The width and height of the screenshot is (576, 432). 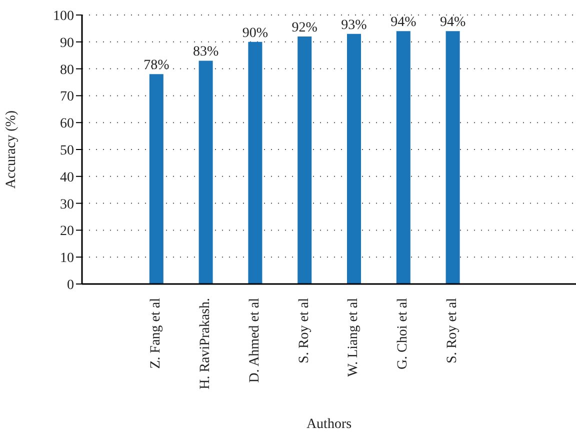 I want to click on y-tick-label: 0, so click(x=70, y=285).